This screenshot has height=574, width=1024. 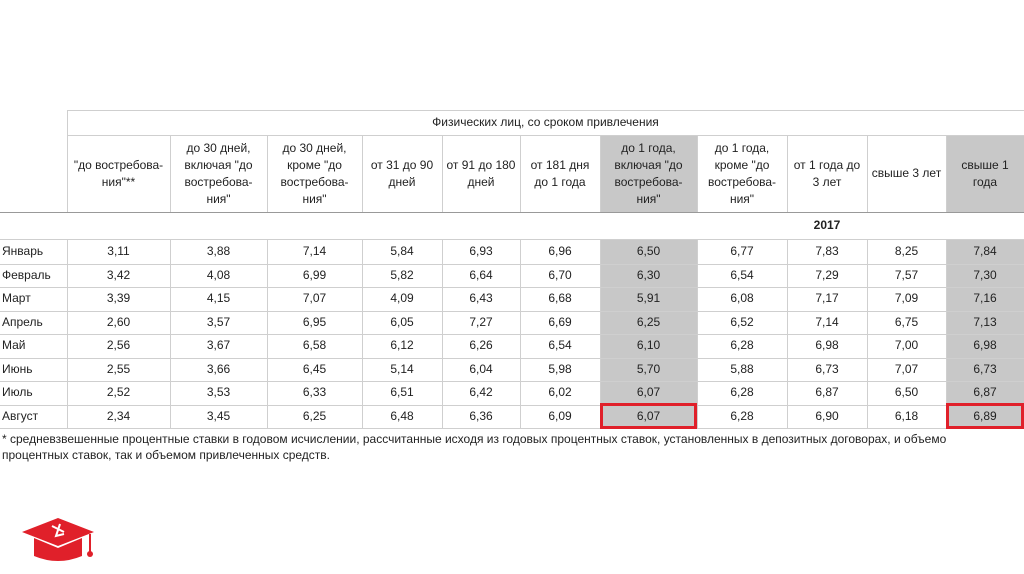 What do you see at coordinates (560, 392) in the screenshot?
I see `cell-value: 6,02` at bounding box center [560, 392].